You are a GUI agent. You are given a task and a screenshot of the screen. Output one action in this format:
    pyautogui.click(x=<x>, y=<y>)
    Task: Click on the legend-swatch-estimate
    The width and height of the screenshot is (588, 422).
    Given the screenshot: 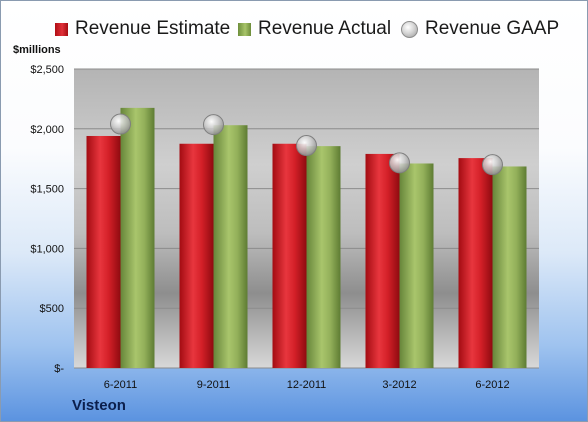 What is the action you would take?
    pyautogui.click(x=61, y=29)
    